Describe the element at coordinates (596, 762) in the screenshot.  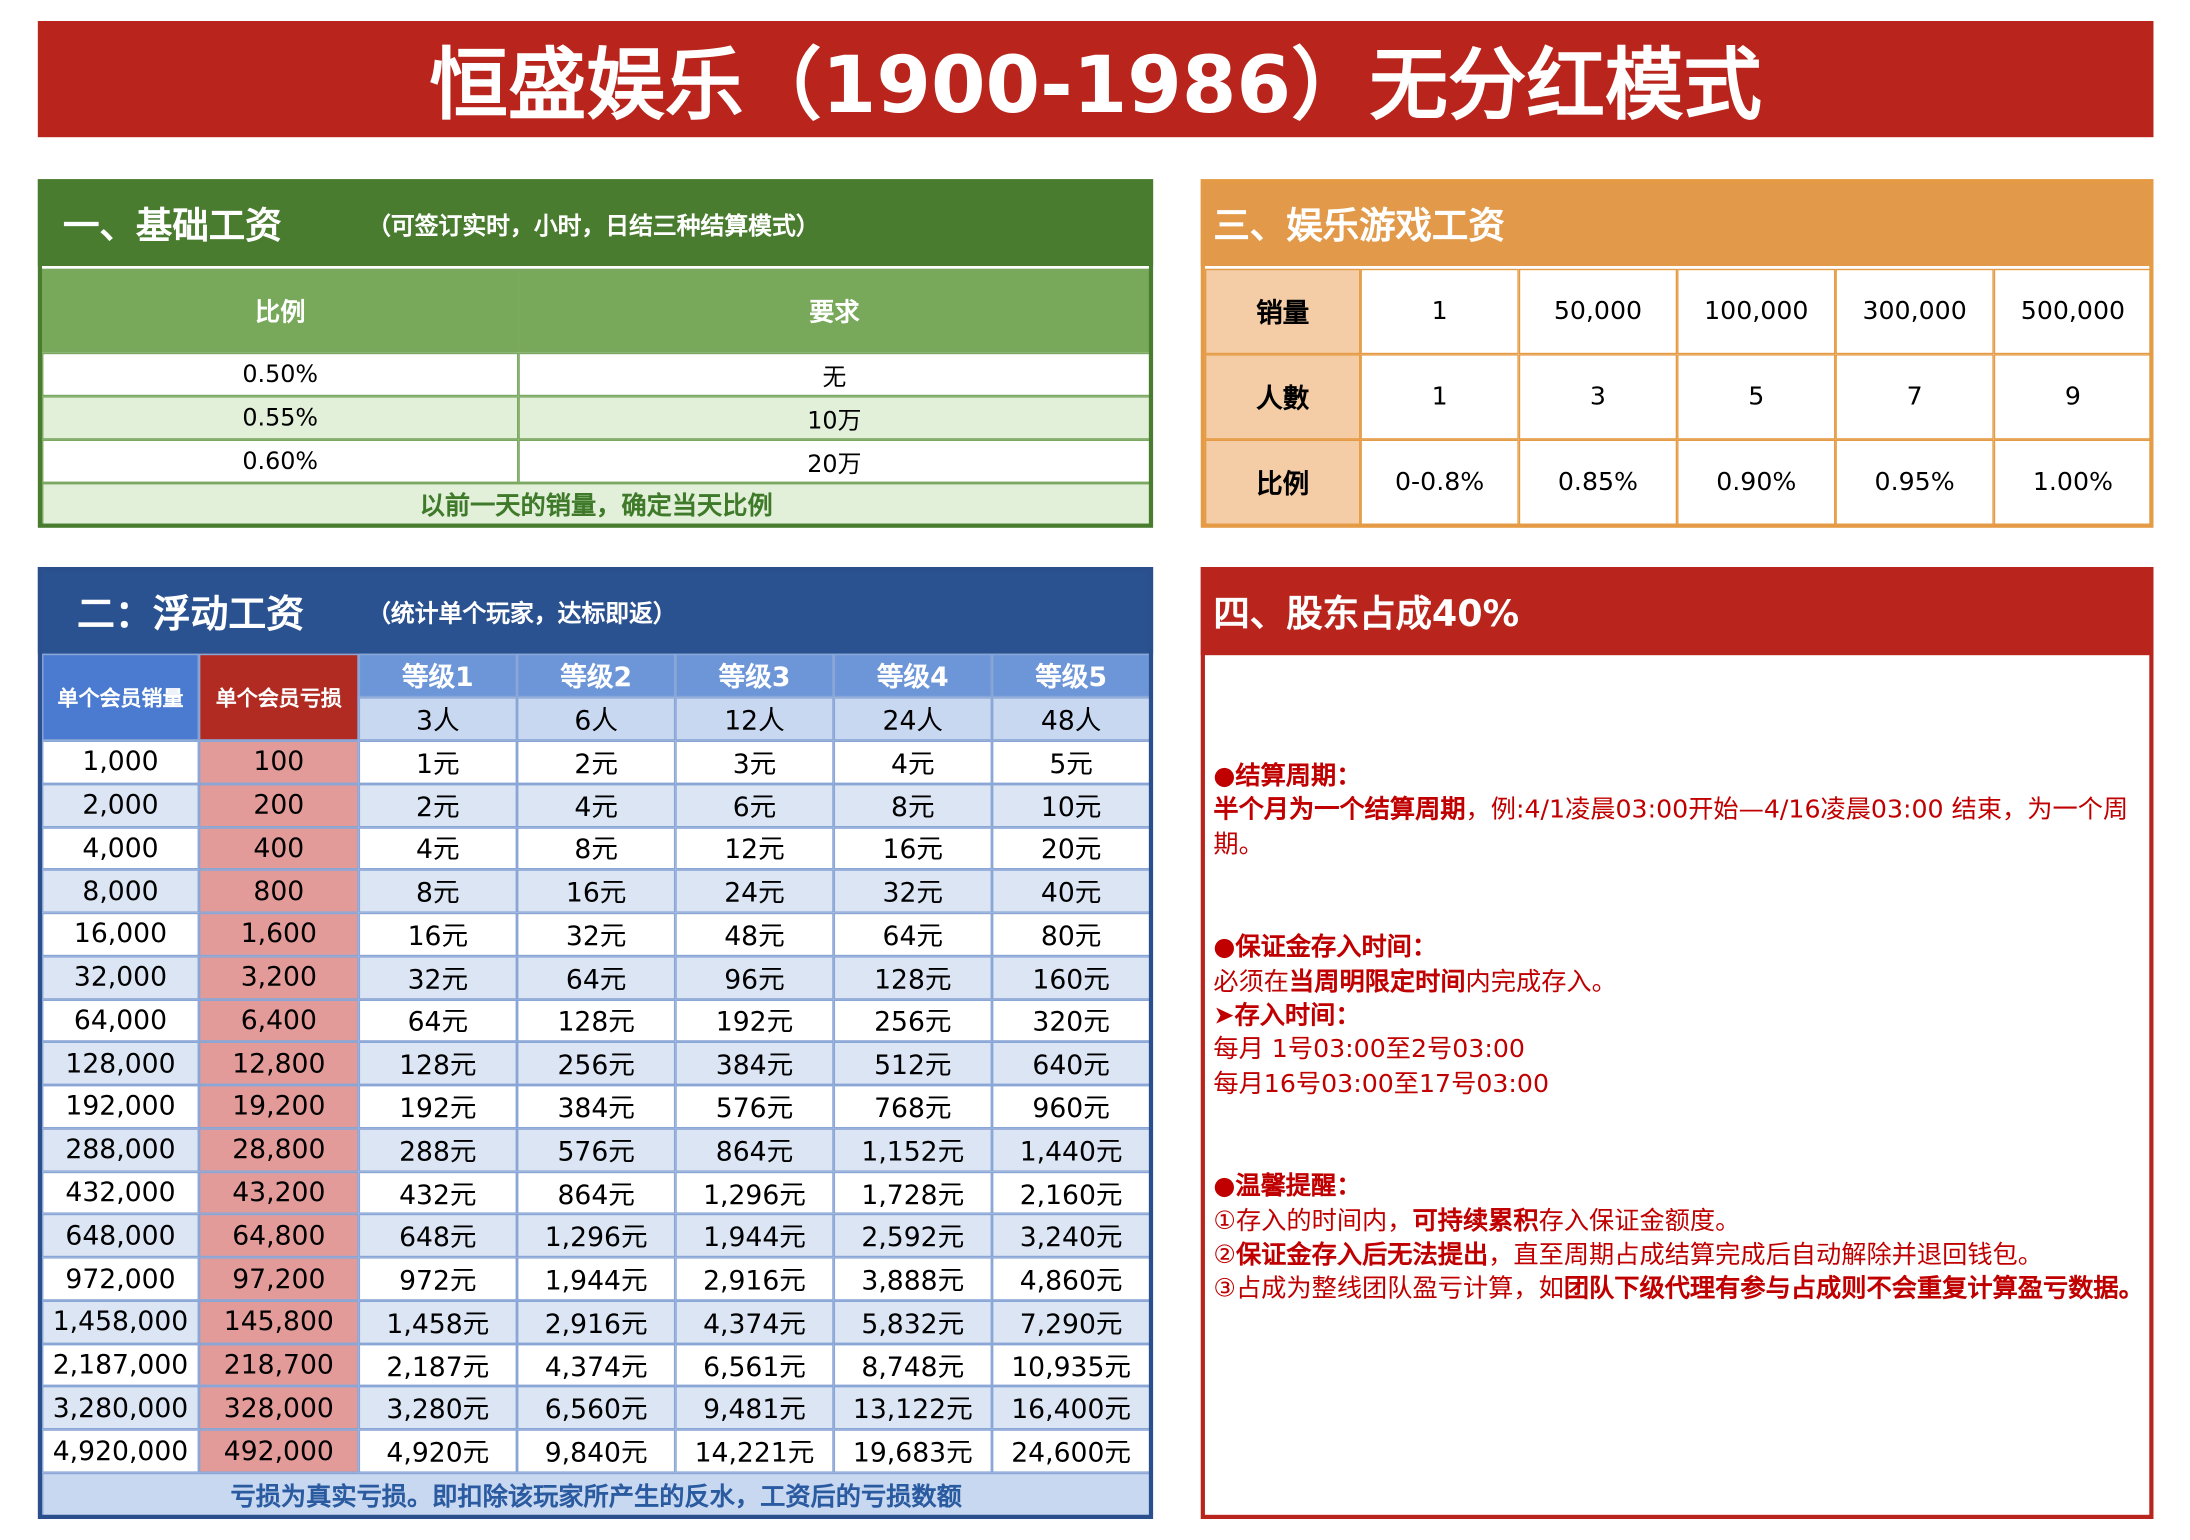
I see `table-cell: 2元` at that location.